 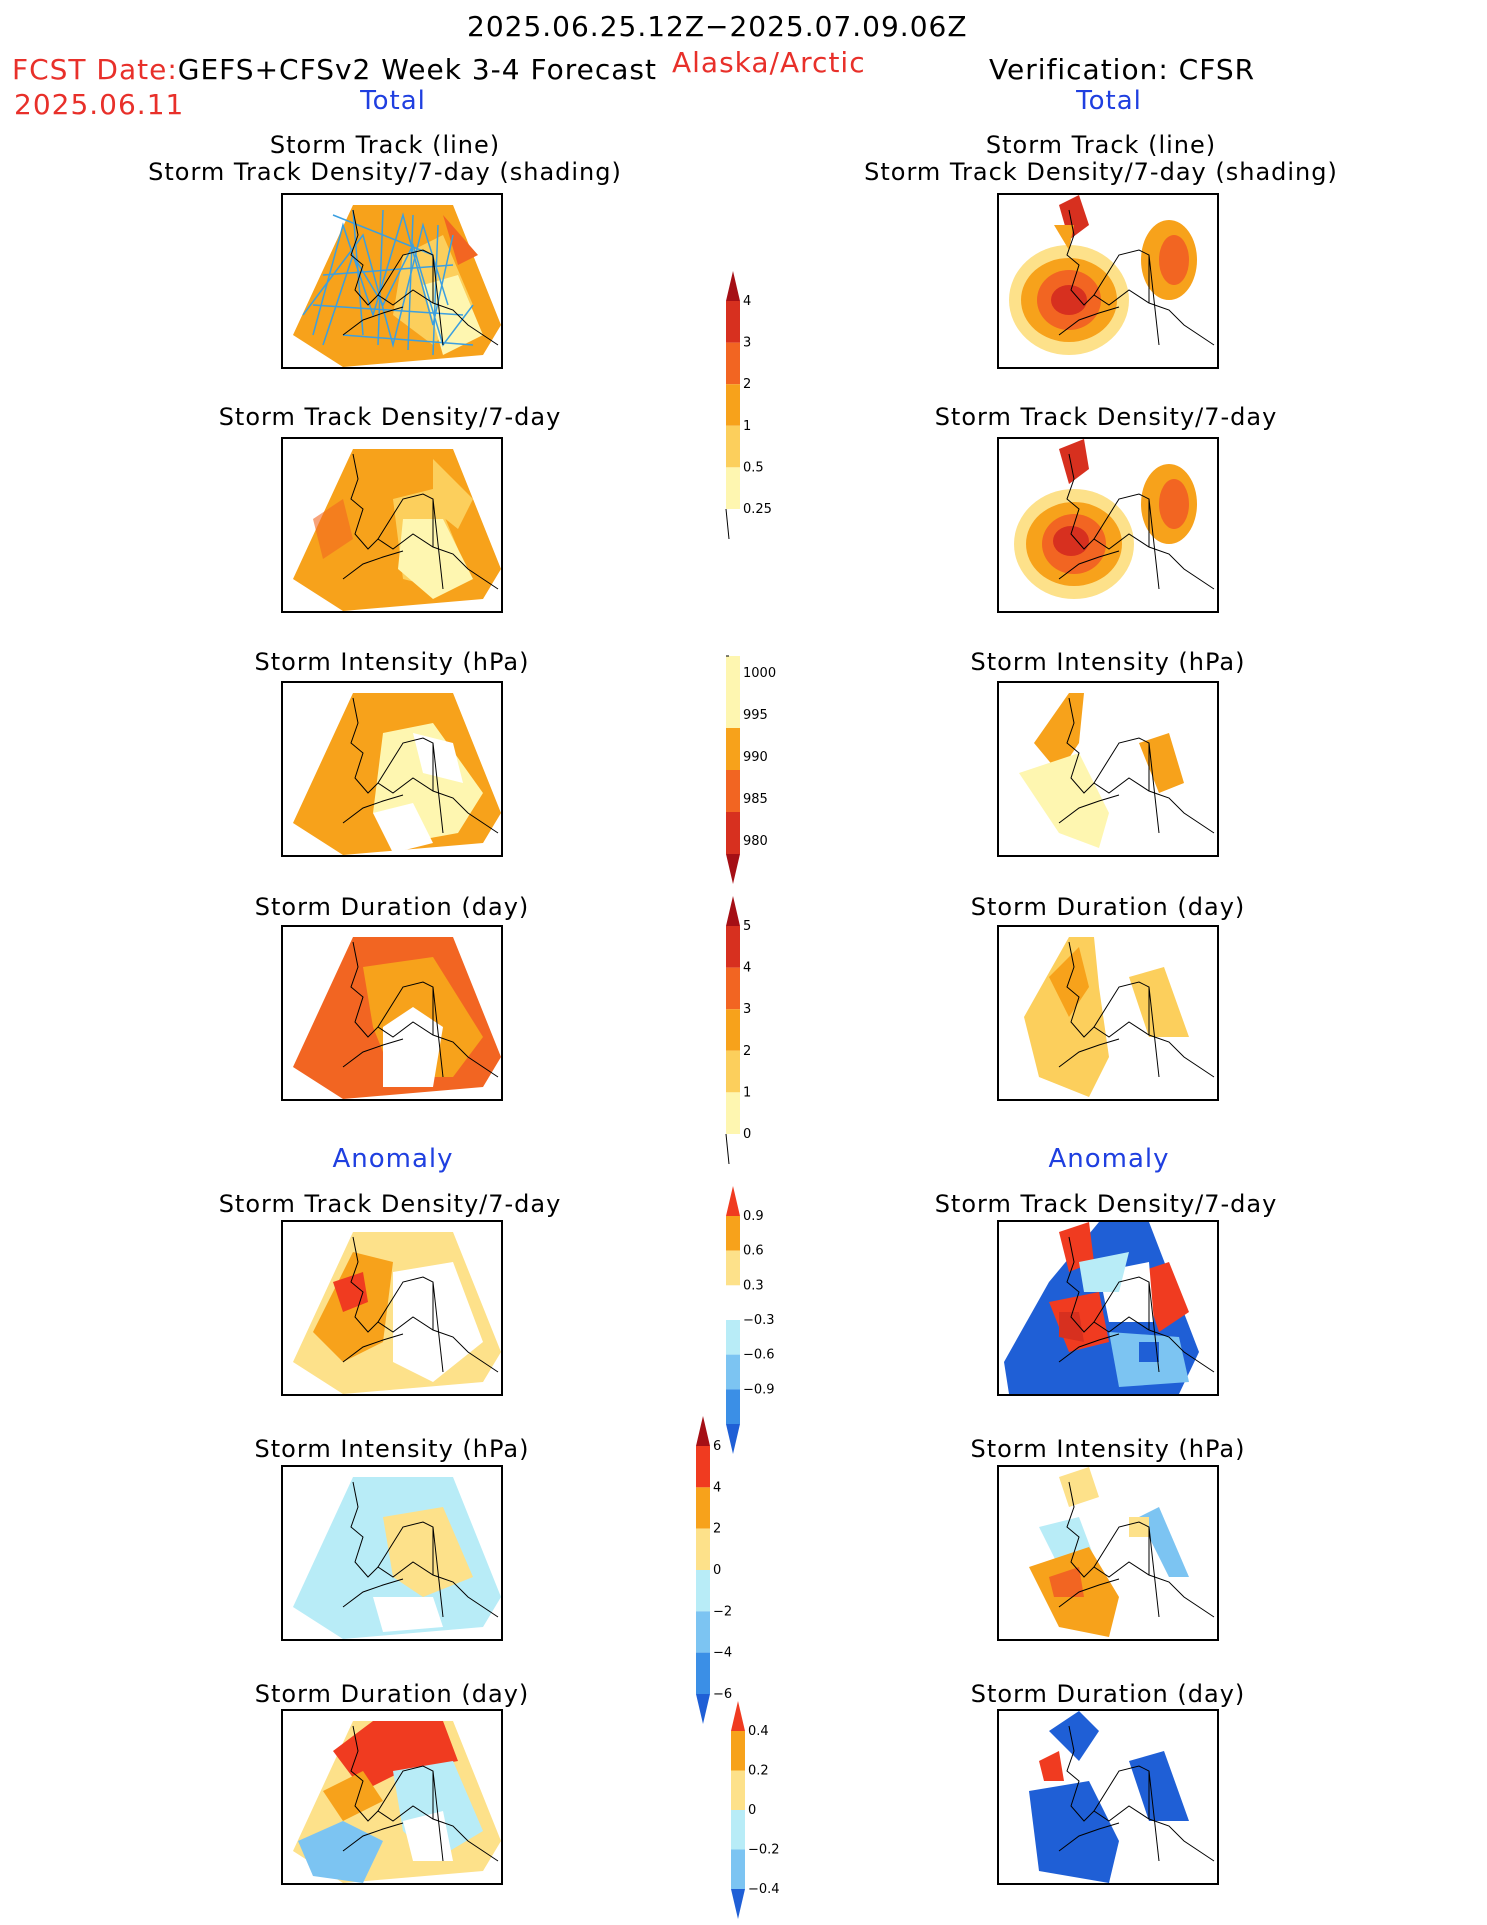 I want to click on map-right-density, so click(x=1108, y=525).